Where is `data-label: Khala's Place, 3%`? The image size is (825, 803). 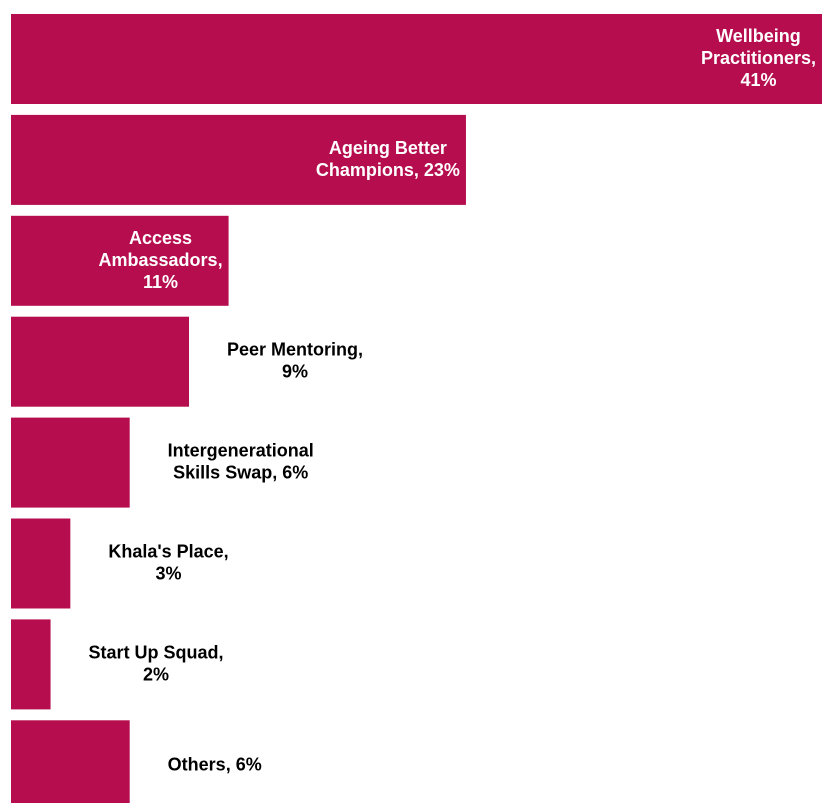
data-label: Khala's Place, 3% is located at coordinates (168, 562).